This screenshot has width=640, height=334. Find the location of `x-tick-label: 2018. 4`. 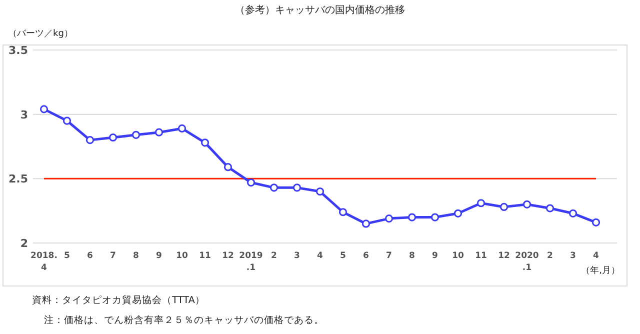

x-tick-label: 2018. 4 is located at coordinates (44, 262).